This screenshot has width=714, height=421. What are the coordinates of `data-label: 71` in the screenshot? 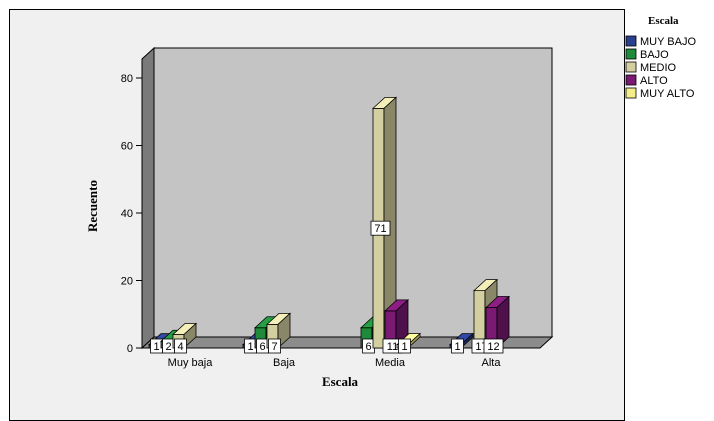 It's located at (380, 229).